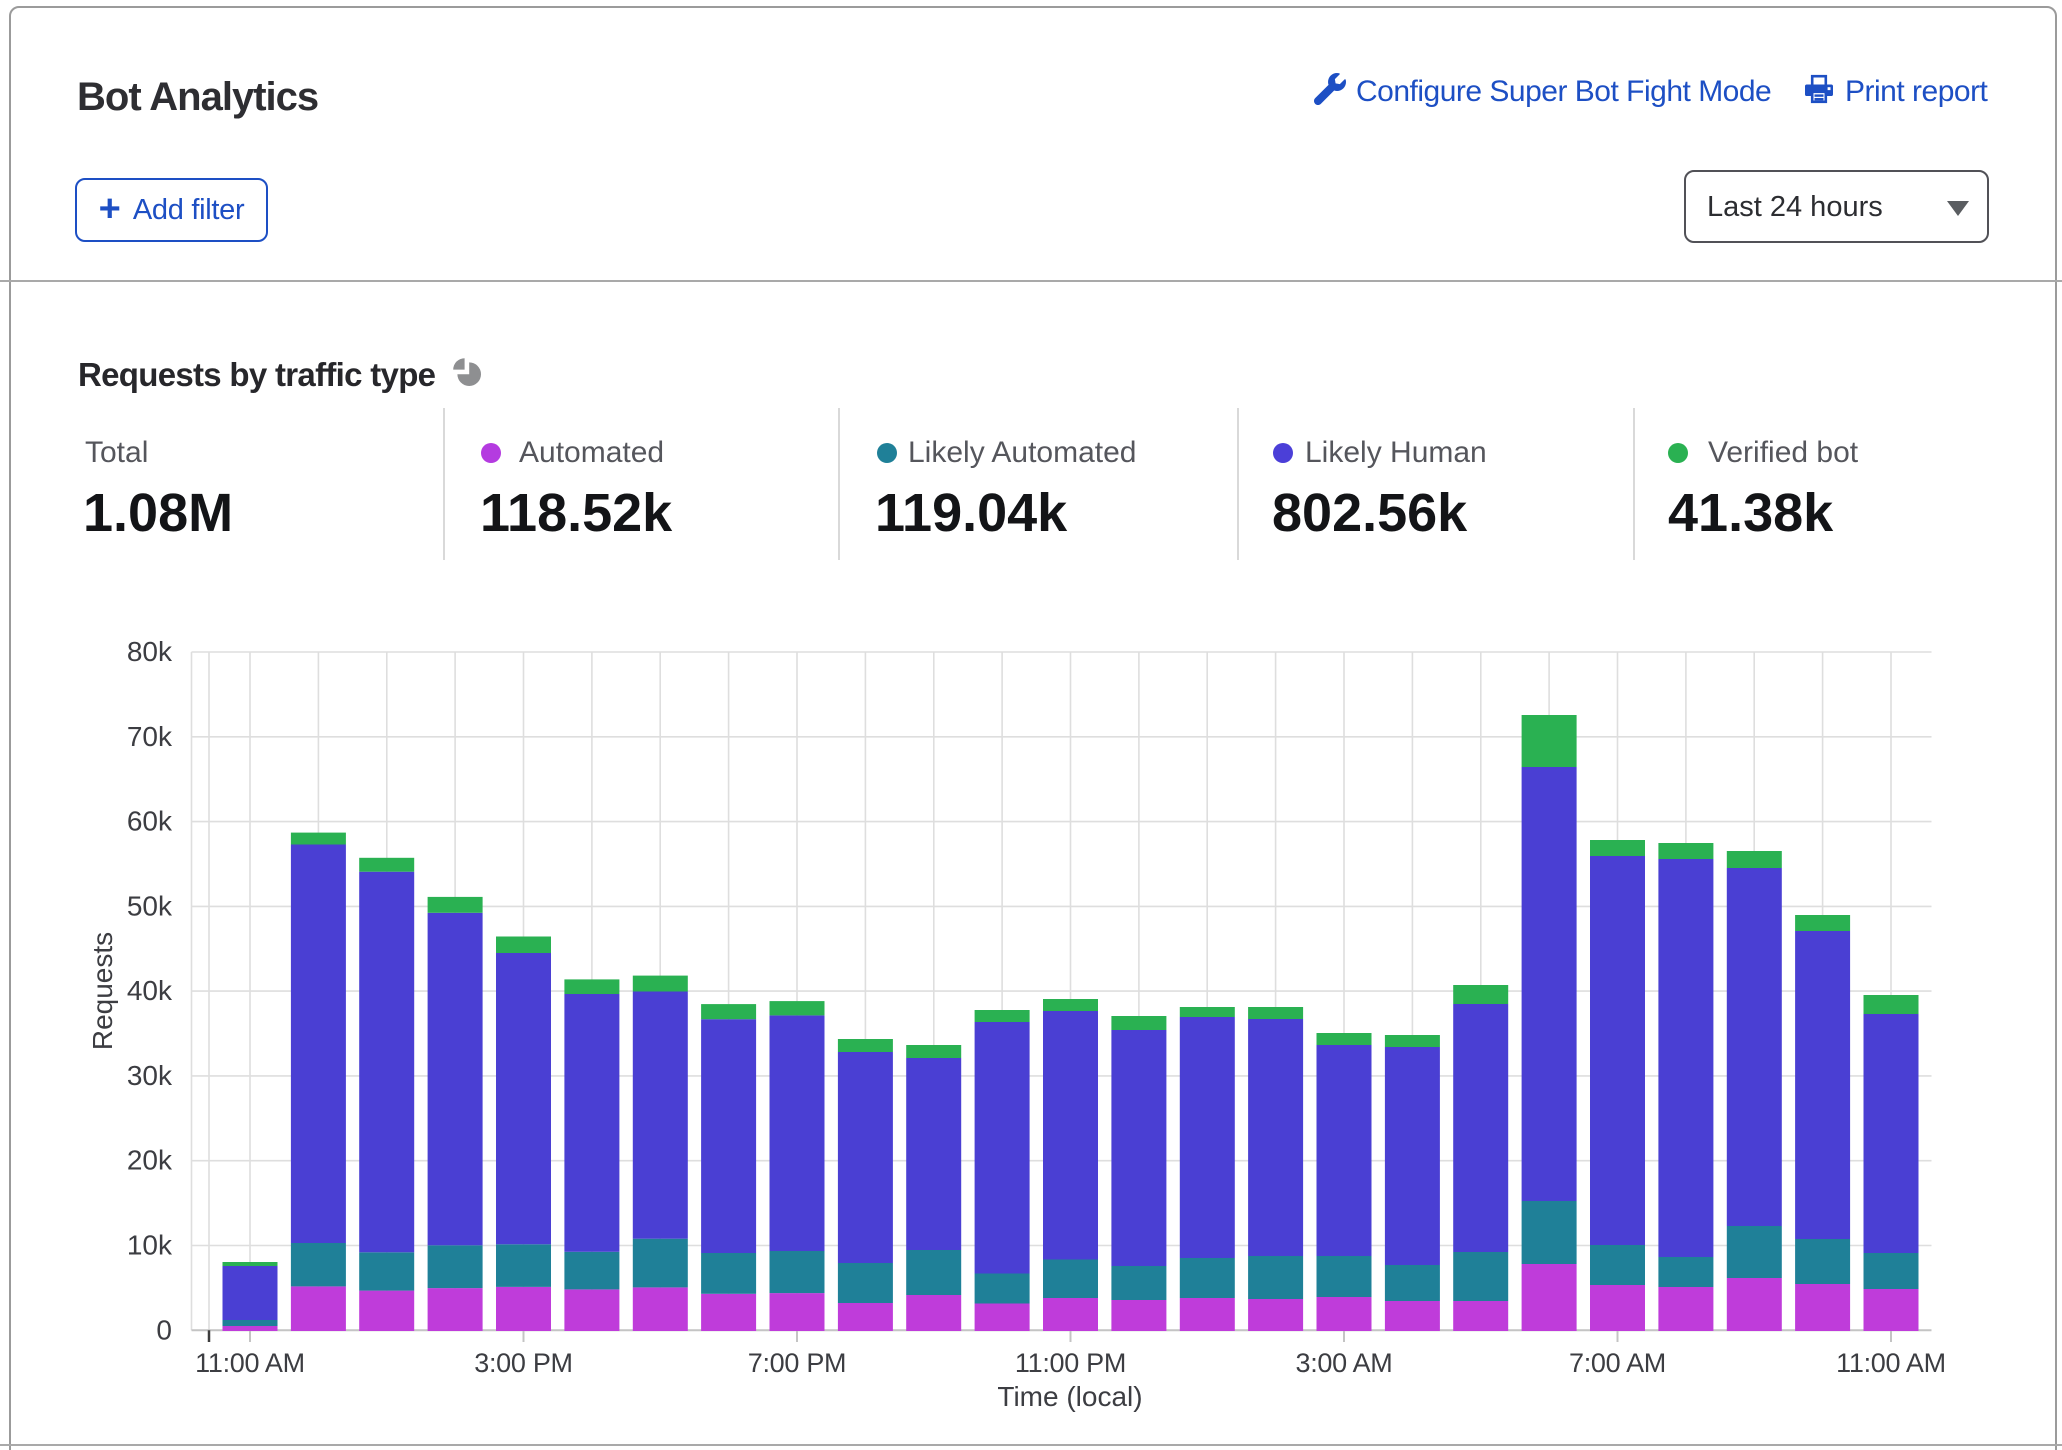 Image resolution: width=2062 pixels, height=1450 pixels. I want to click on svg-text: 40k, so click(150, 990).